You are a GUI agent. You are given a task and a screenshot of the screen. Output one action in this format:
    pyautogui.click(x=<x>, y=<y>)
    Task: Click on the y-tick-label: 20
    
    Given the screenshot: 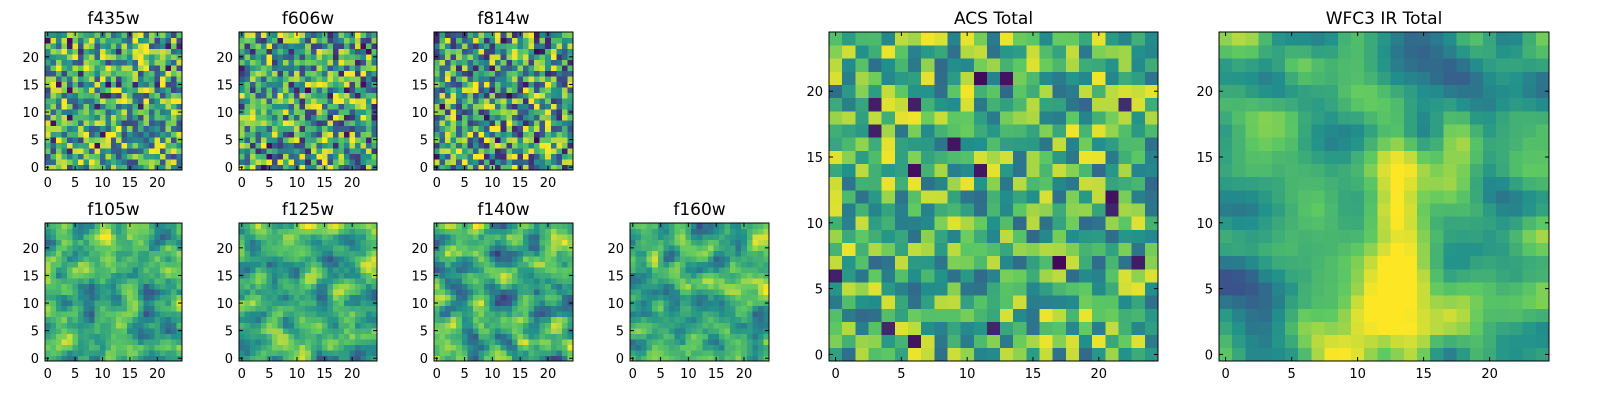 What is the action you would take?
    pyautogui.click(x=419, y=58)
    